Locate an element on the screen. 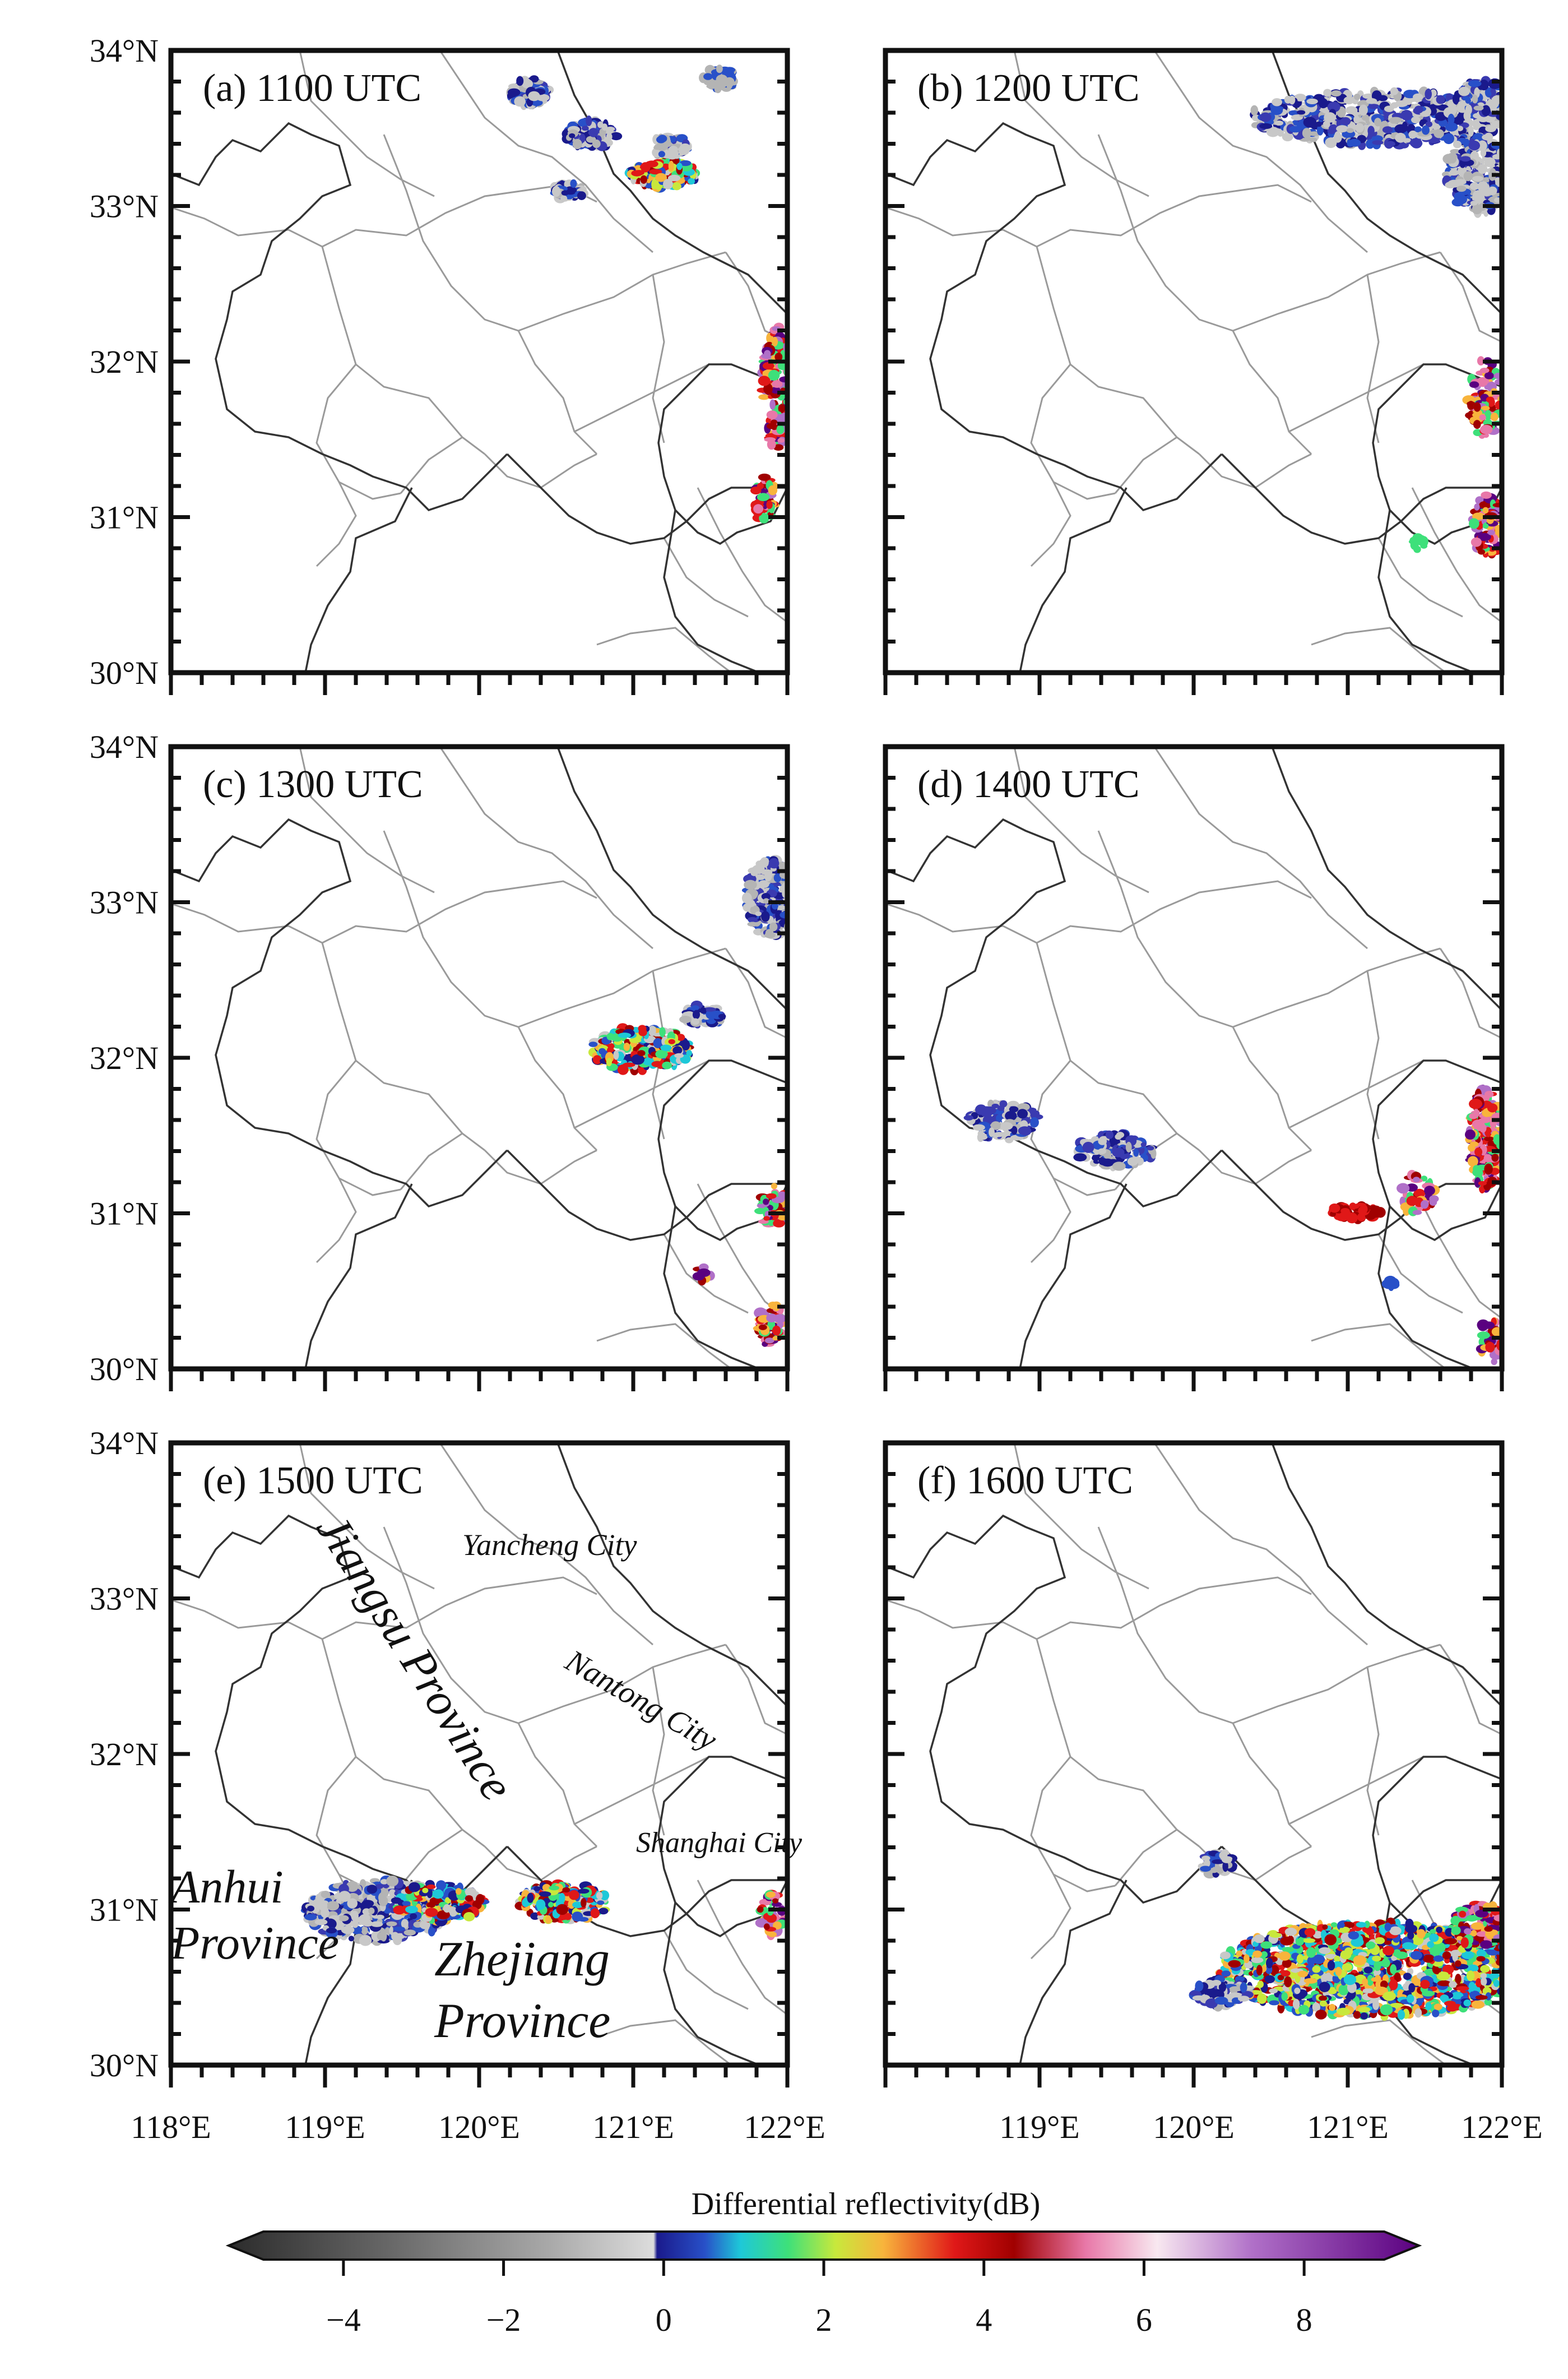 This screenshot has height=2379, width=1568. panel-a: (a) 1100 UTC 34°N 33°N 32°N 31°N 30°N is located at coordinates (440, 364).